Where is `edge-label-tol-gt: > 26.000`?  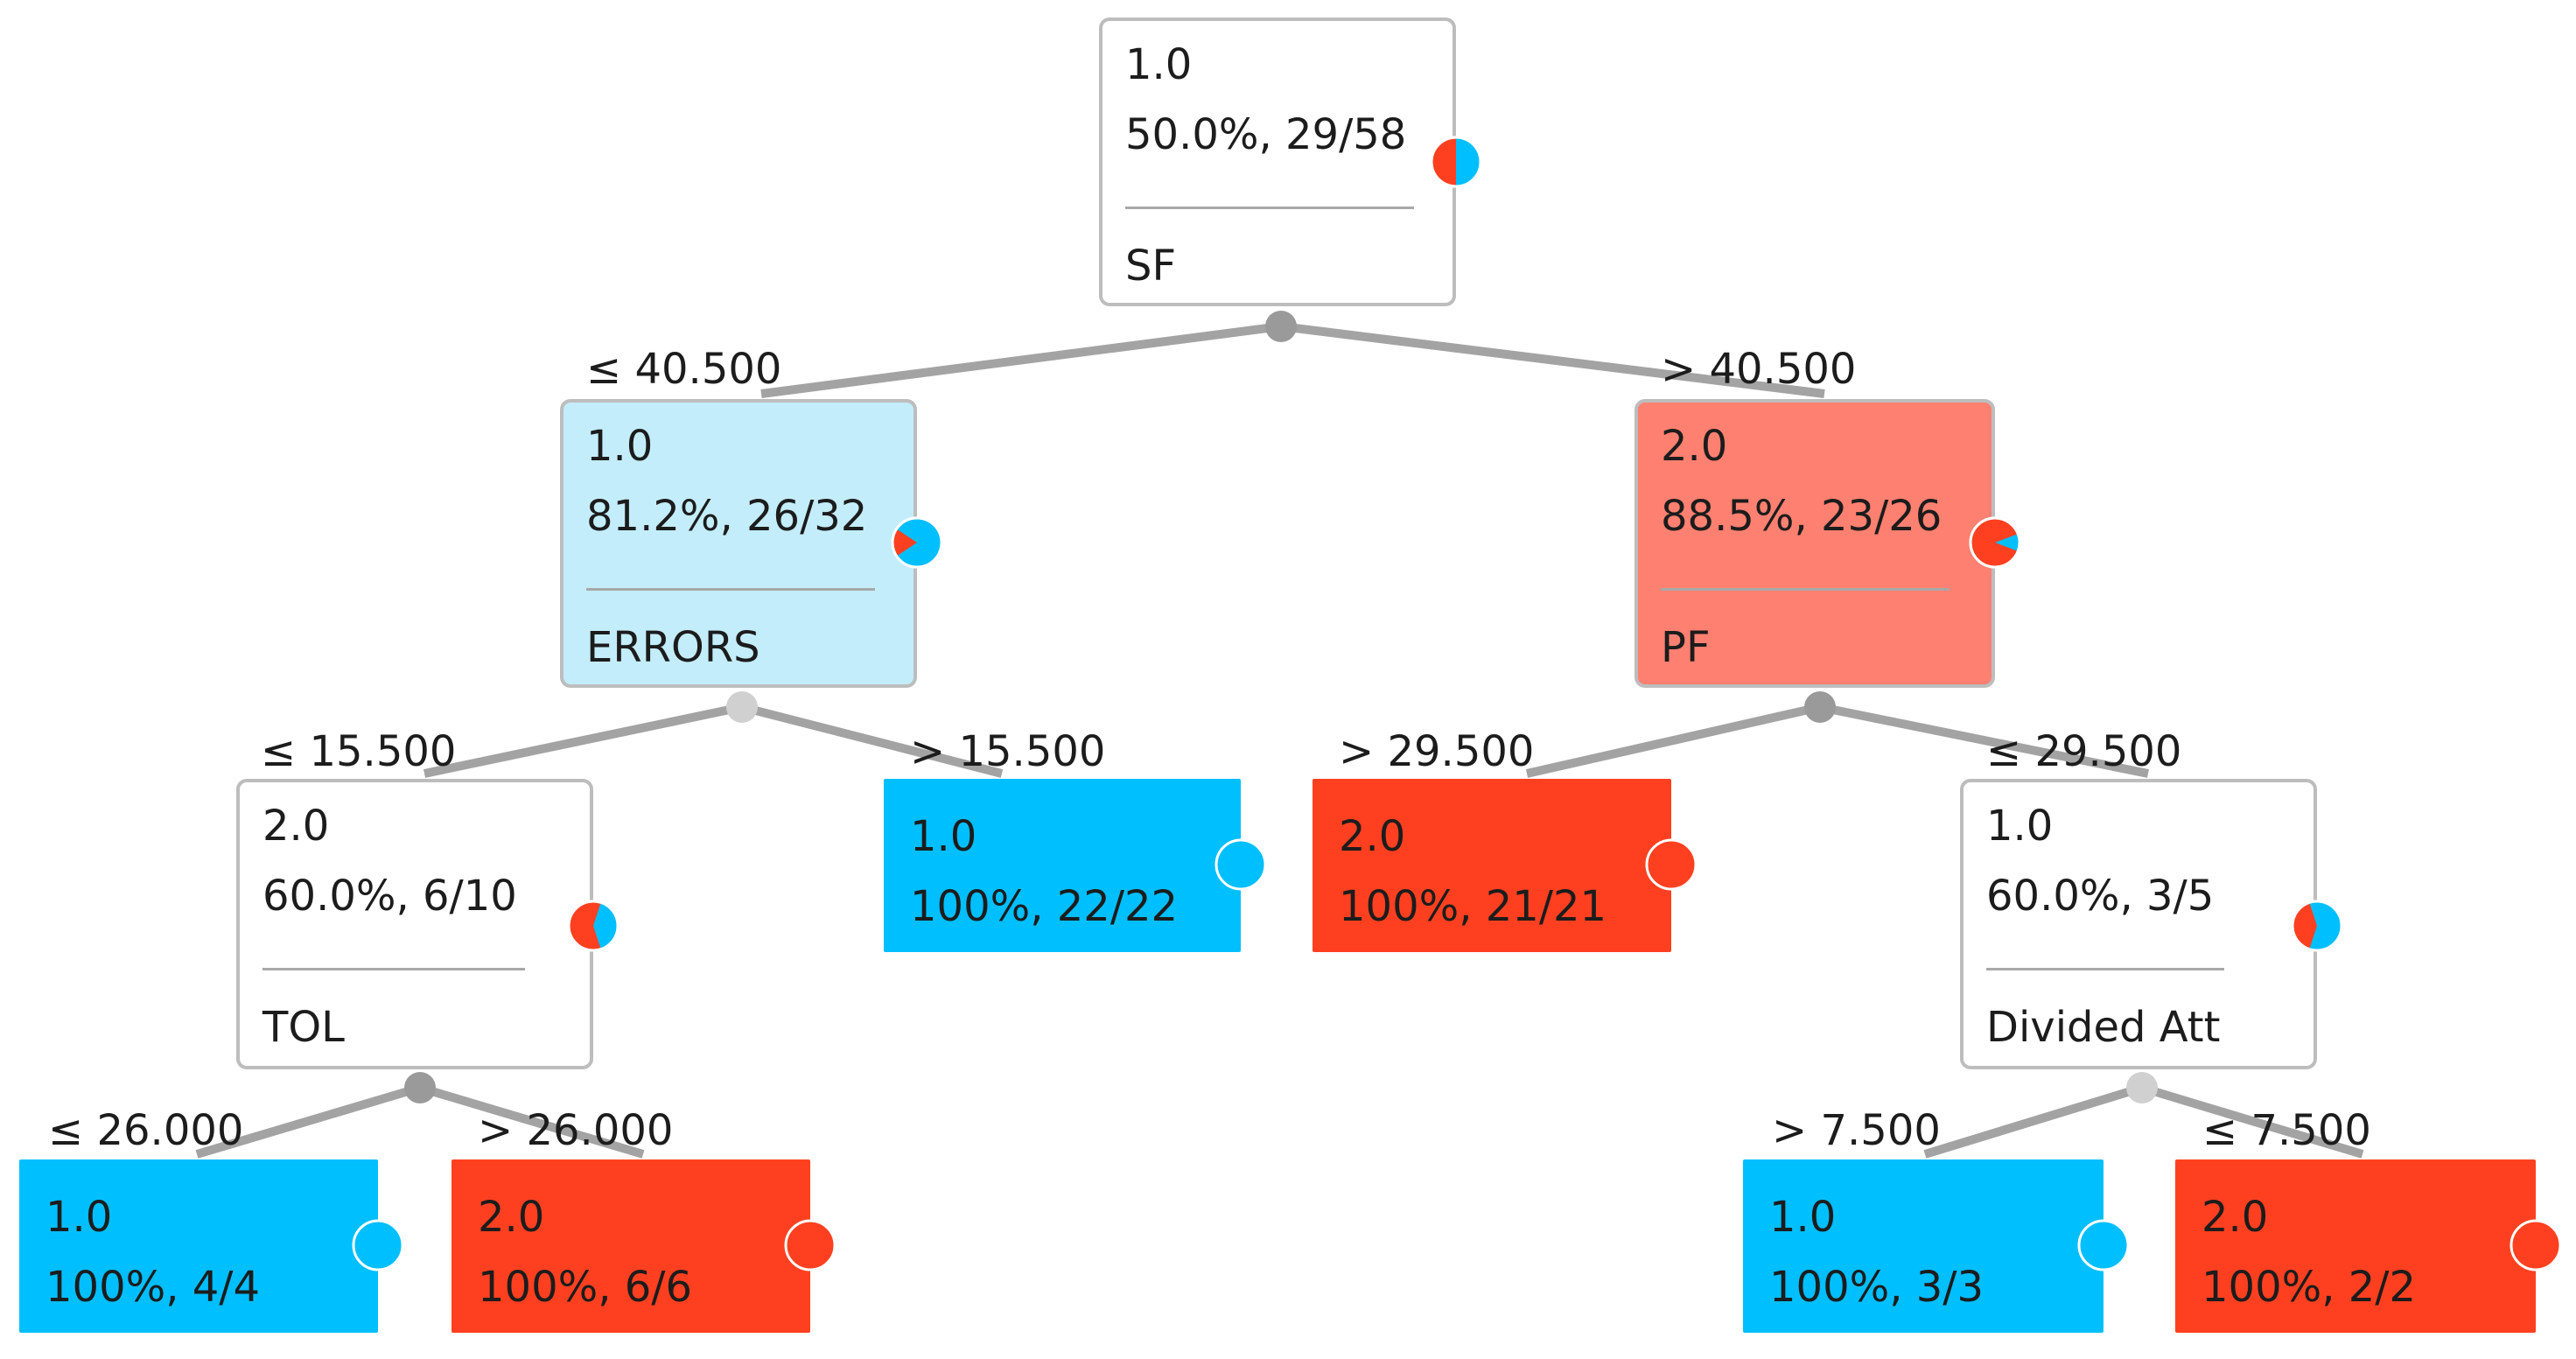
edge-label-tol-gt: > 26.000 is located at coordinates (576, 1130).